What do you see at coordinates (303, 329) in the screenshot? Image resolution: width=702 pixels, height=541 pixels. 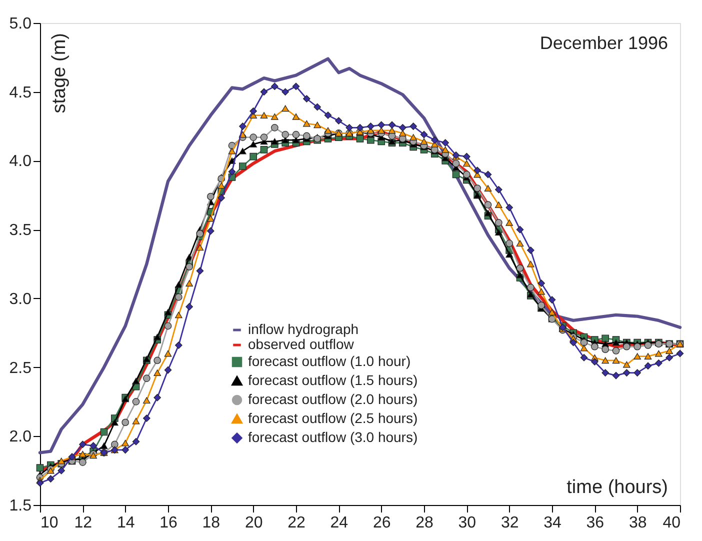 I see `legend-label: inflow hydrograph` at bounding box center [303, 329].